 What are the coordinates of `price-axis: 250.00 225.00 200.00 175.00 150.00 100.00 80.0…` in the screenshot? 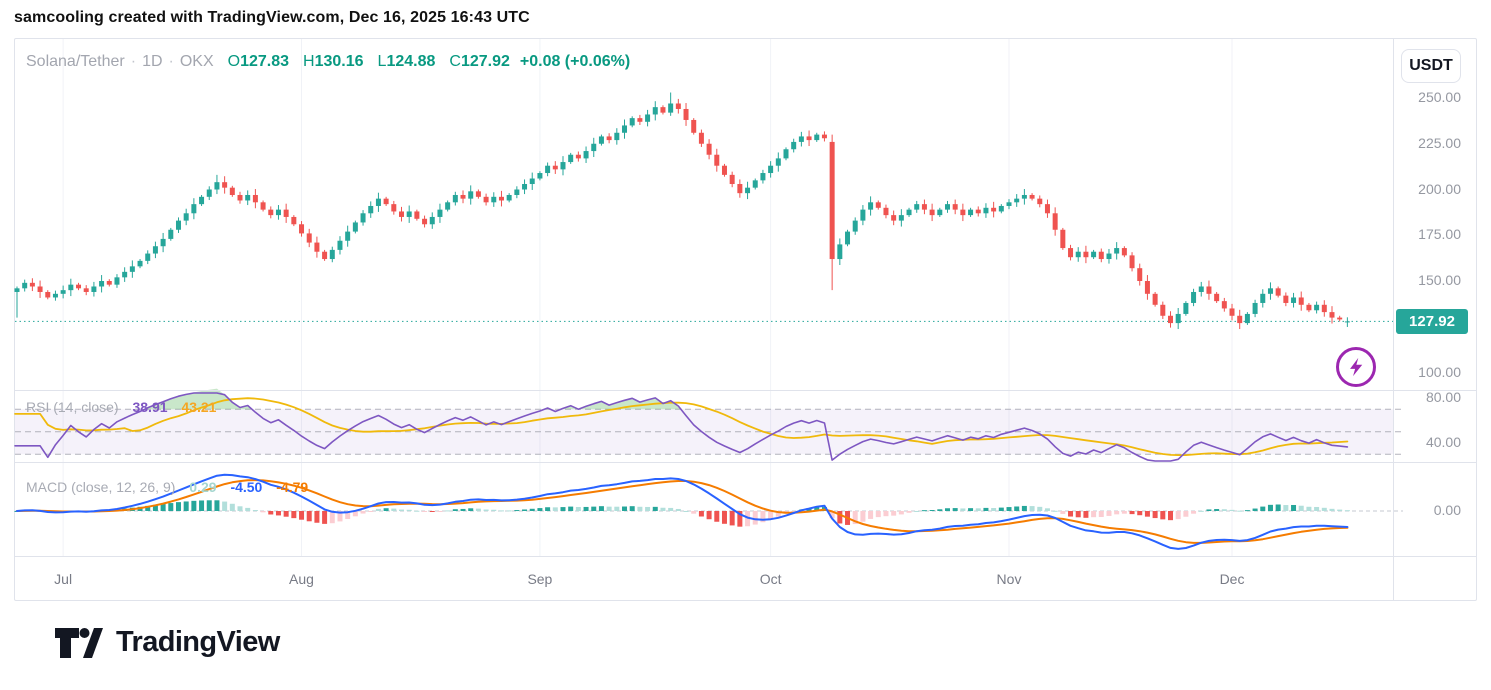 It's located at (1432, 319).